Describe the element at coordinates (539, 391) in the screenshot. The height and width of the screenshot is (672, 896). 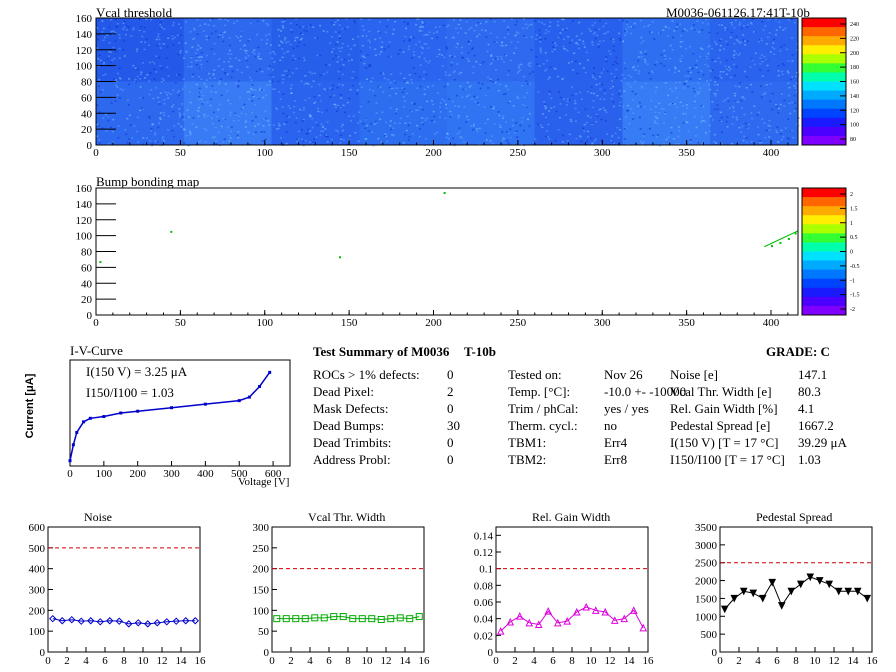
I see `summary-middle-label: Temp. [°C]:` at that location.